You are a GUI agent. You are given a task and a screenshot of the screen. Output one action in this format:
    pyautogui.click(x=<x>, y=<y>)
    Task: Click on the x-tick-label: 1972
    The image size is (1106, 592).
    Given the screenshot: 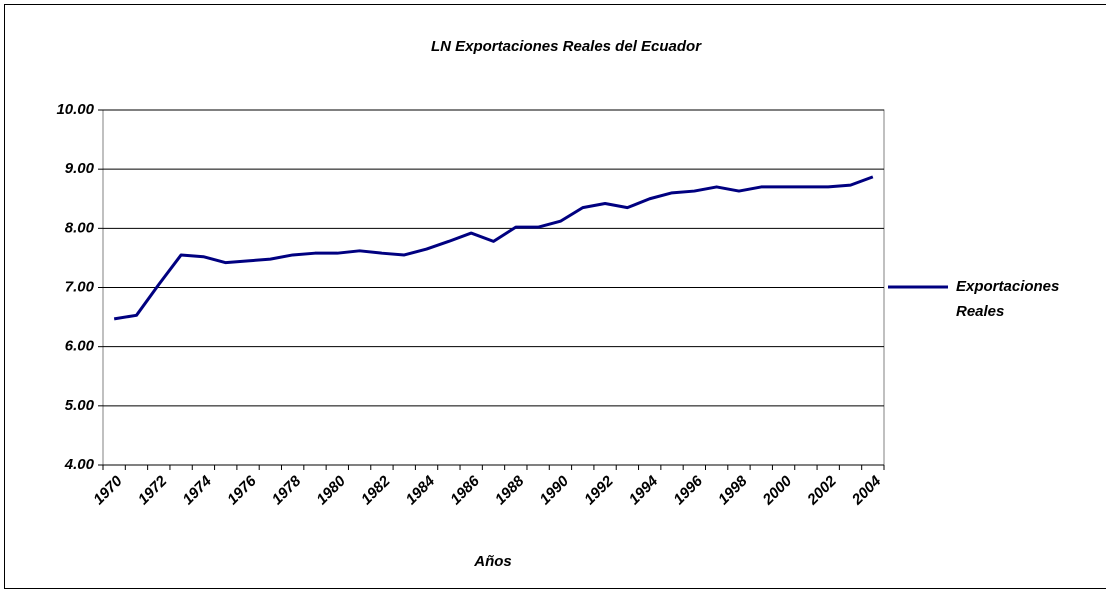 What is the action you would take?
    pyautogui.click(x=153, y=490)
    